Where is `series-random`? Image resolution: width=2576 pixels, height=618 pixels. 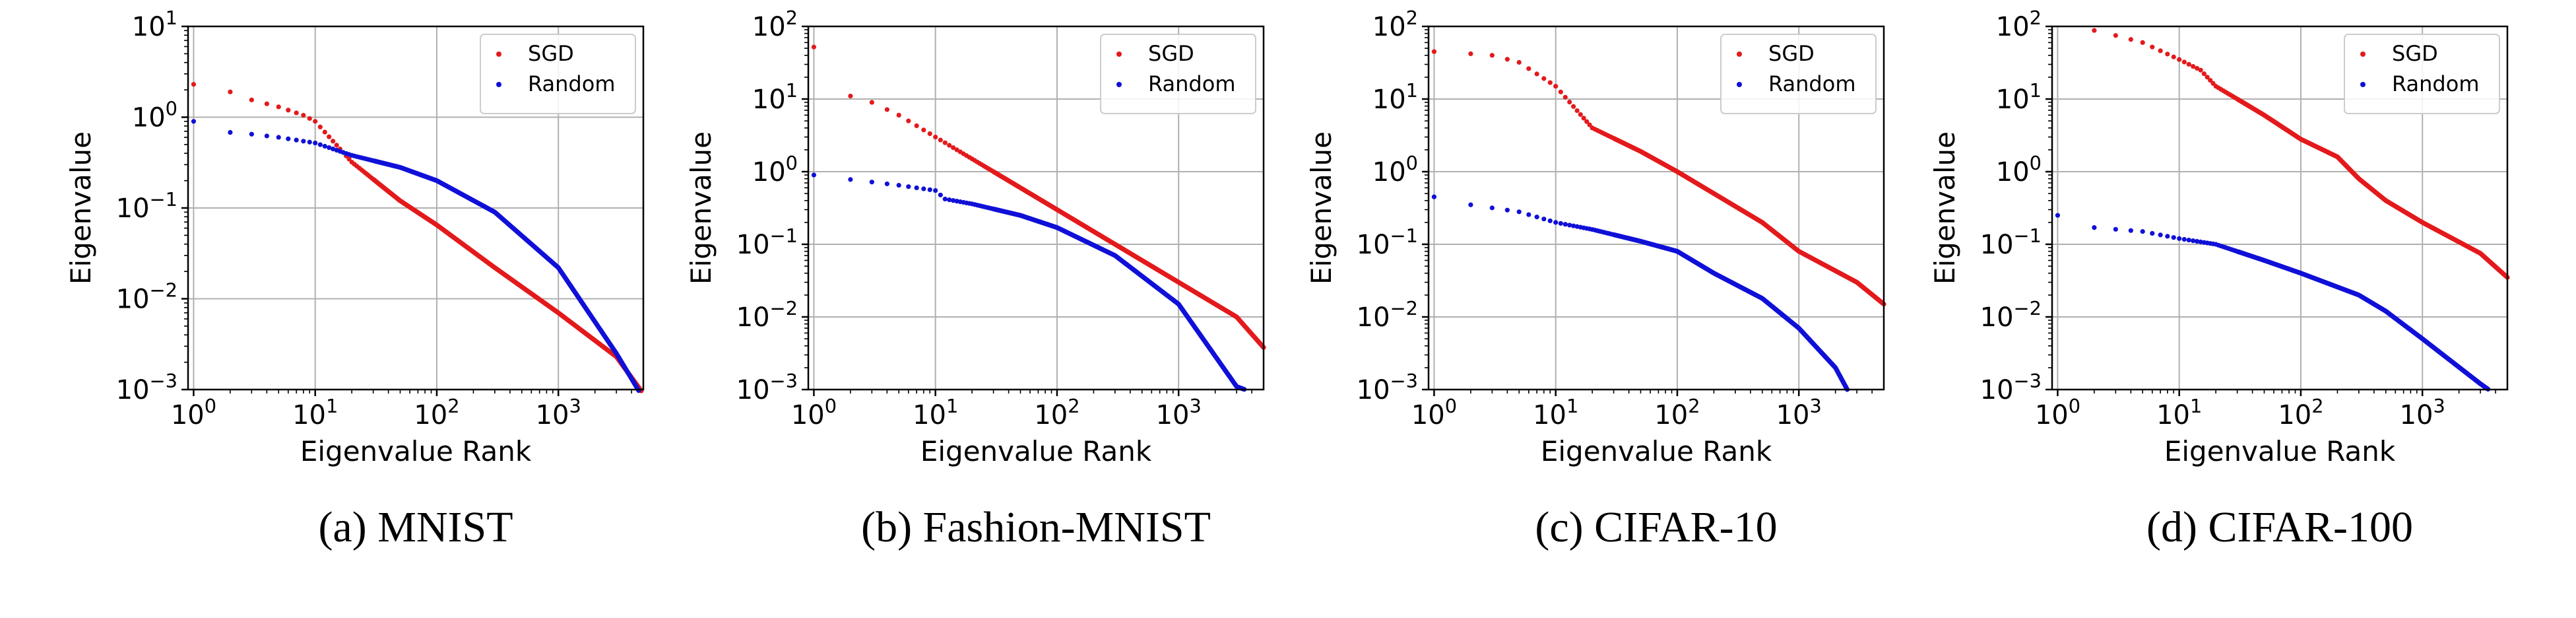
series-random is located at coordinates (2273, 302).